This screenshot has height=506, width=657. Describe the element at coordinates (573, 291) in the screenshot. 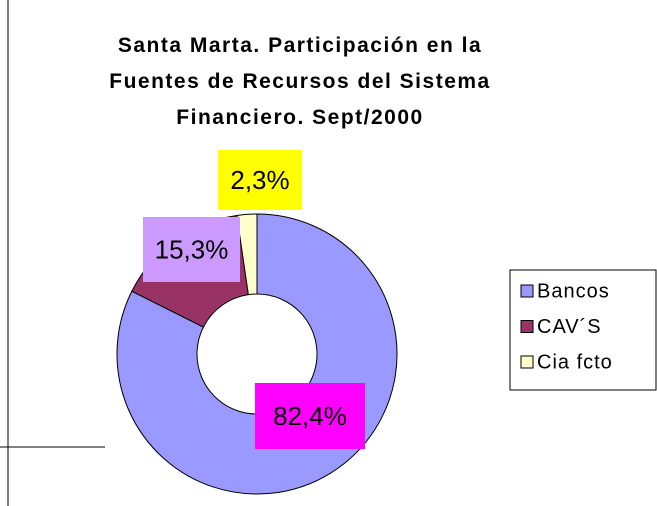

I see `legend-label: Bancos` at that location.